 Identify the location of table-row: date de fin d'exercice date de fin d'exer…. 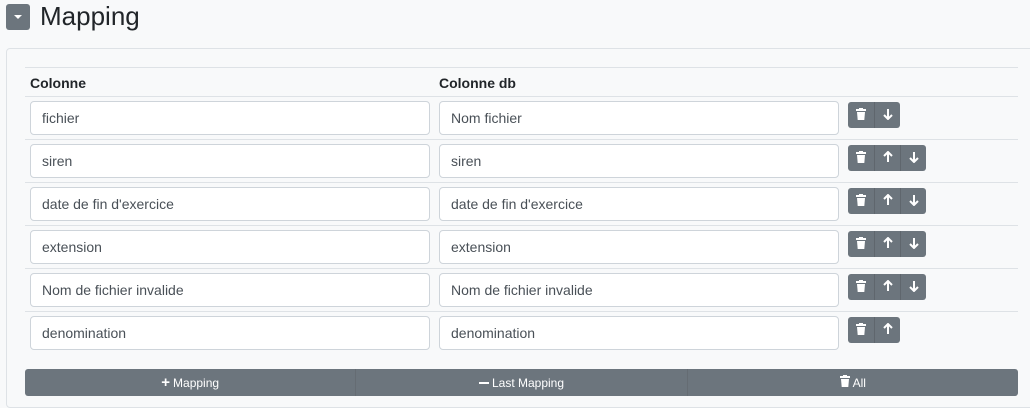
(521, 204).